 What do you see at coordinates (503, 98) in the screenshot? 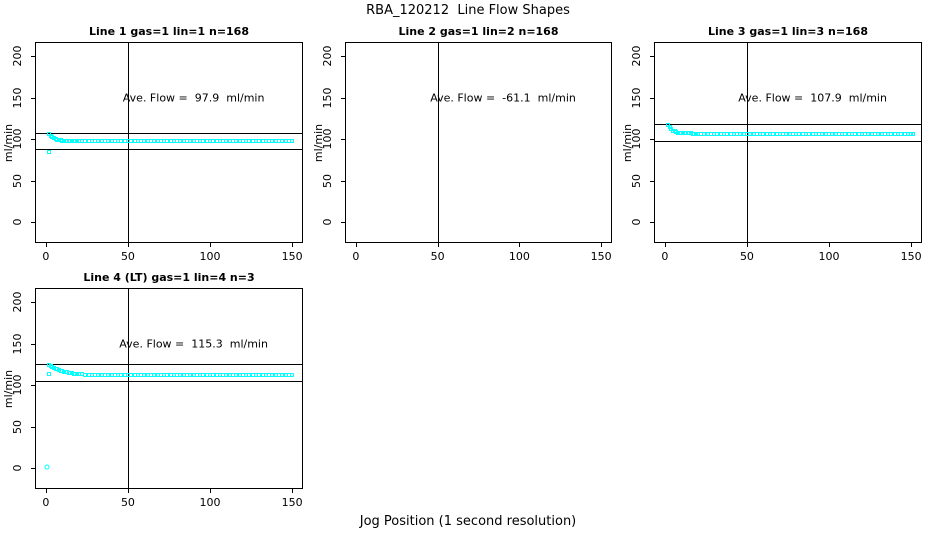
I see `ave-flow-annotation: Ave. Flow = -61.1 ml/min` at bounding box center [503, 98].